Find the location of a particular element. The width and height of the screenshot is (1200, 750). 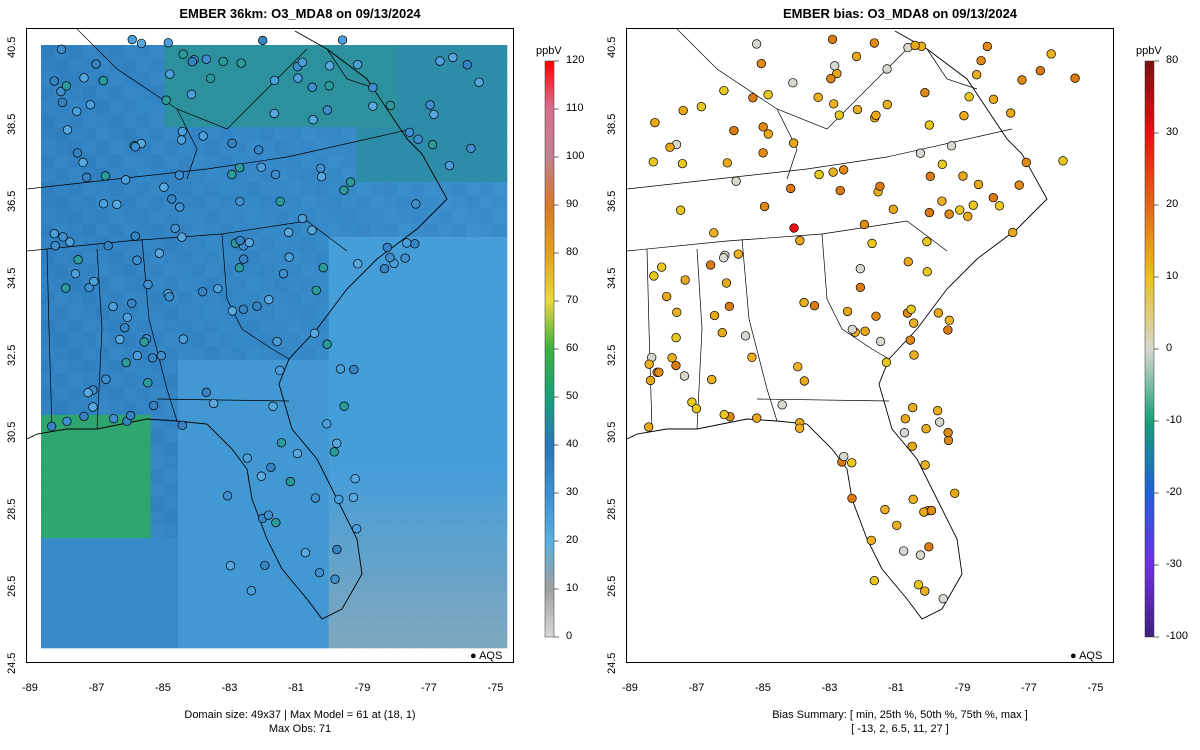

colorbar-tick-label: 0 is located at coordinates (1169, 348).